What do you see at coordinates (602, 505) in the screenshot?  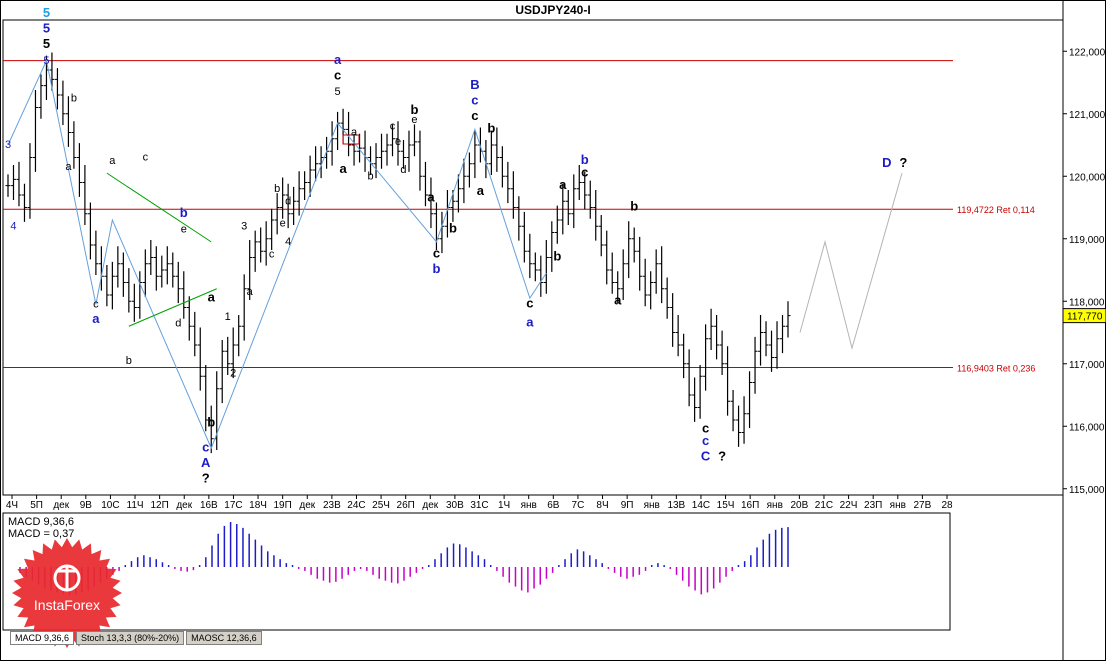 I see `x-tick-label: 8Ч` at bounding box center [602, 505].